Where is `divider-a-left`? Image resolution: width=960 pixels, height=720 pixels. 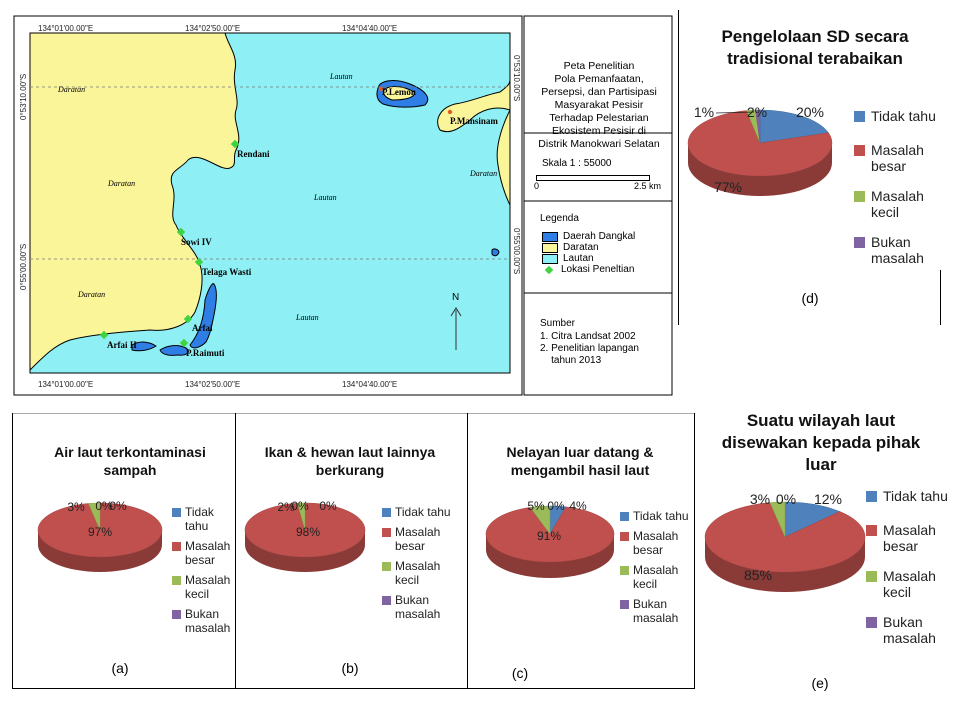 divider-a-left is located at coordinates (12, 550).